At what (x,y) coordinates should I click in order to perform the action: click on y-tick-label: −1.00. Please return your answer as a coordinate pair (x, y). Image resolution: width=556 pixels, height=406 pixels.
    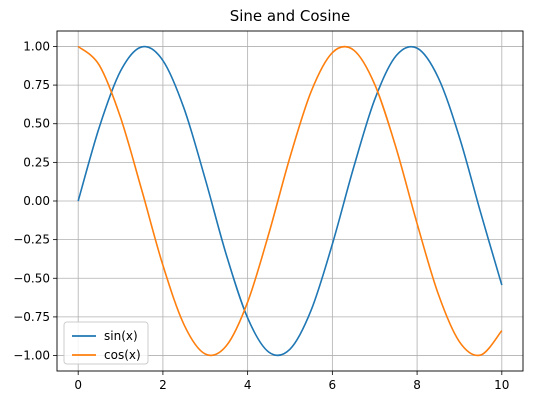
    Looking at the image, I should click on (31, 356).